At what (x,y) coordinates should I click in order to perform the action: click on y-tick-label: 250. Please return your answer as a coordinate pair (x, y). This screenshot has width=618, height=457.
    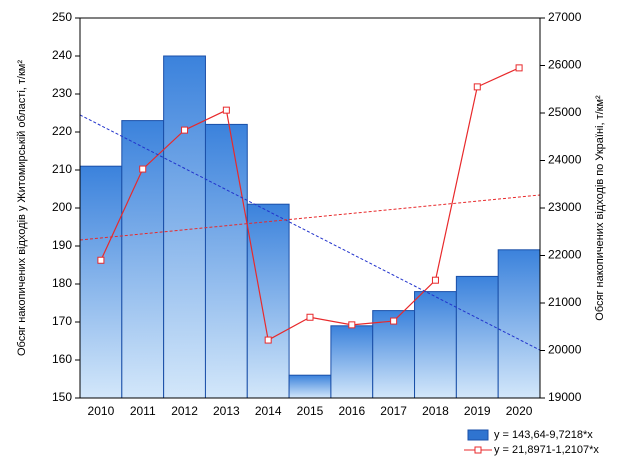
    Looking at the image, I should click on (62, 17).